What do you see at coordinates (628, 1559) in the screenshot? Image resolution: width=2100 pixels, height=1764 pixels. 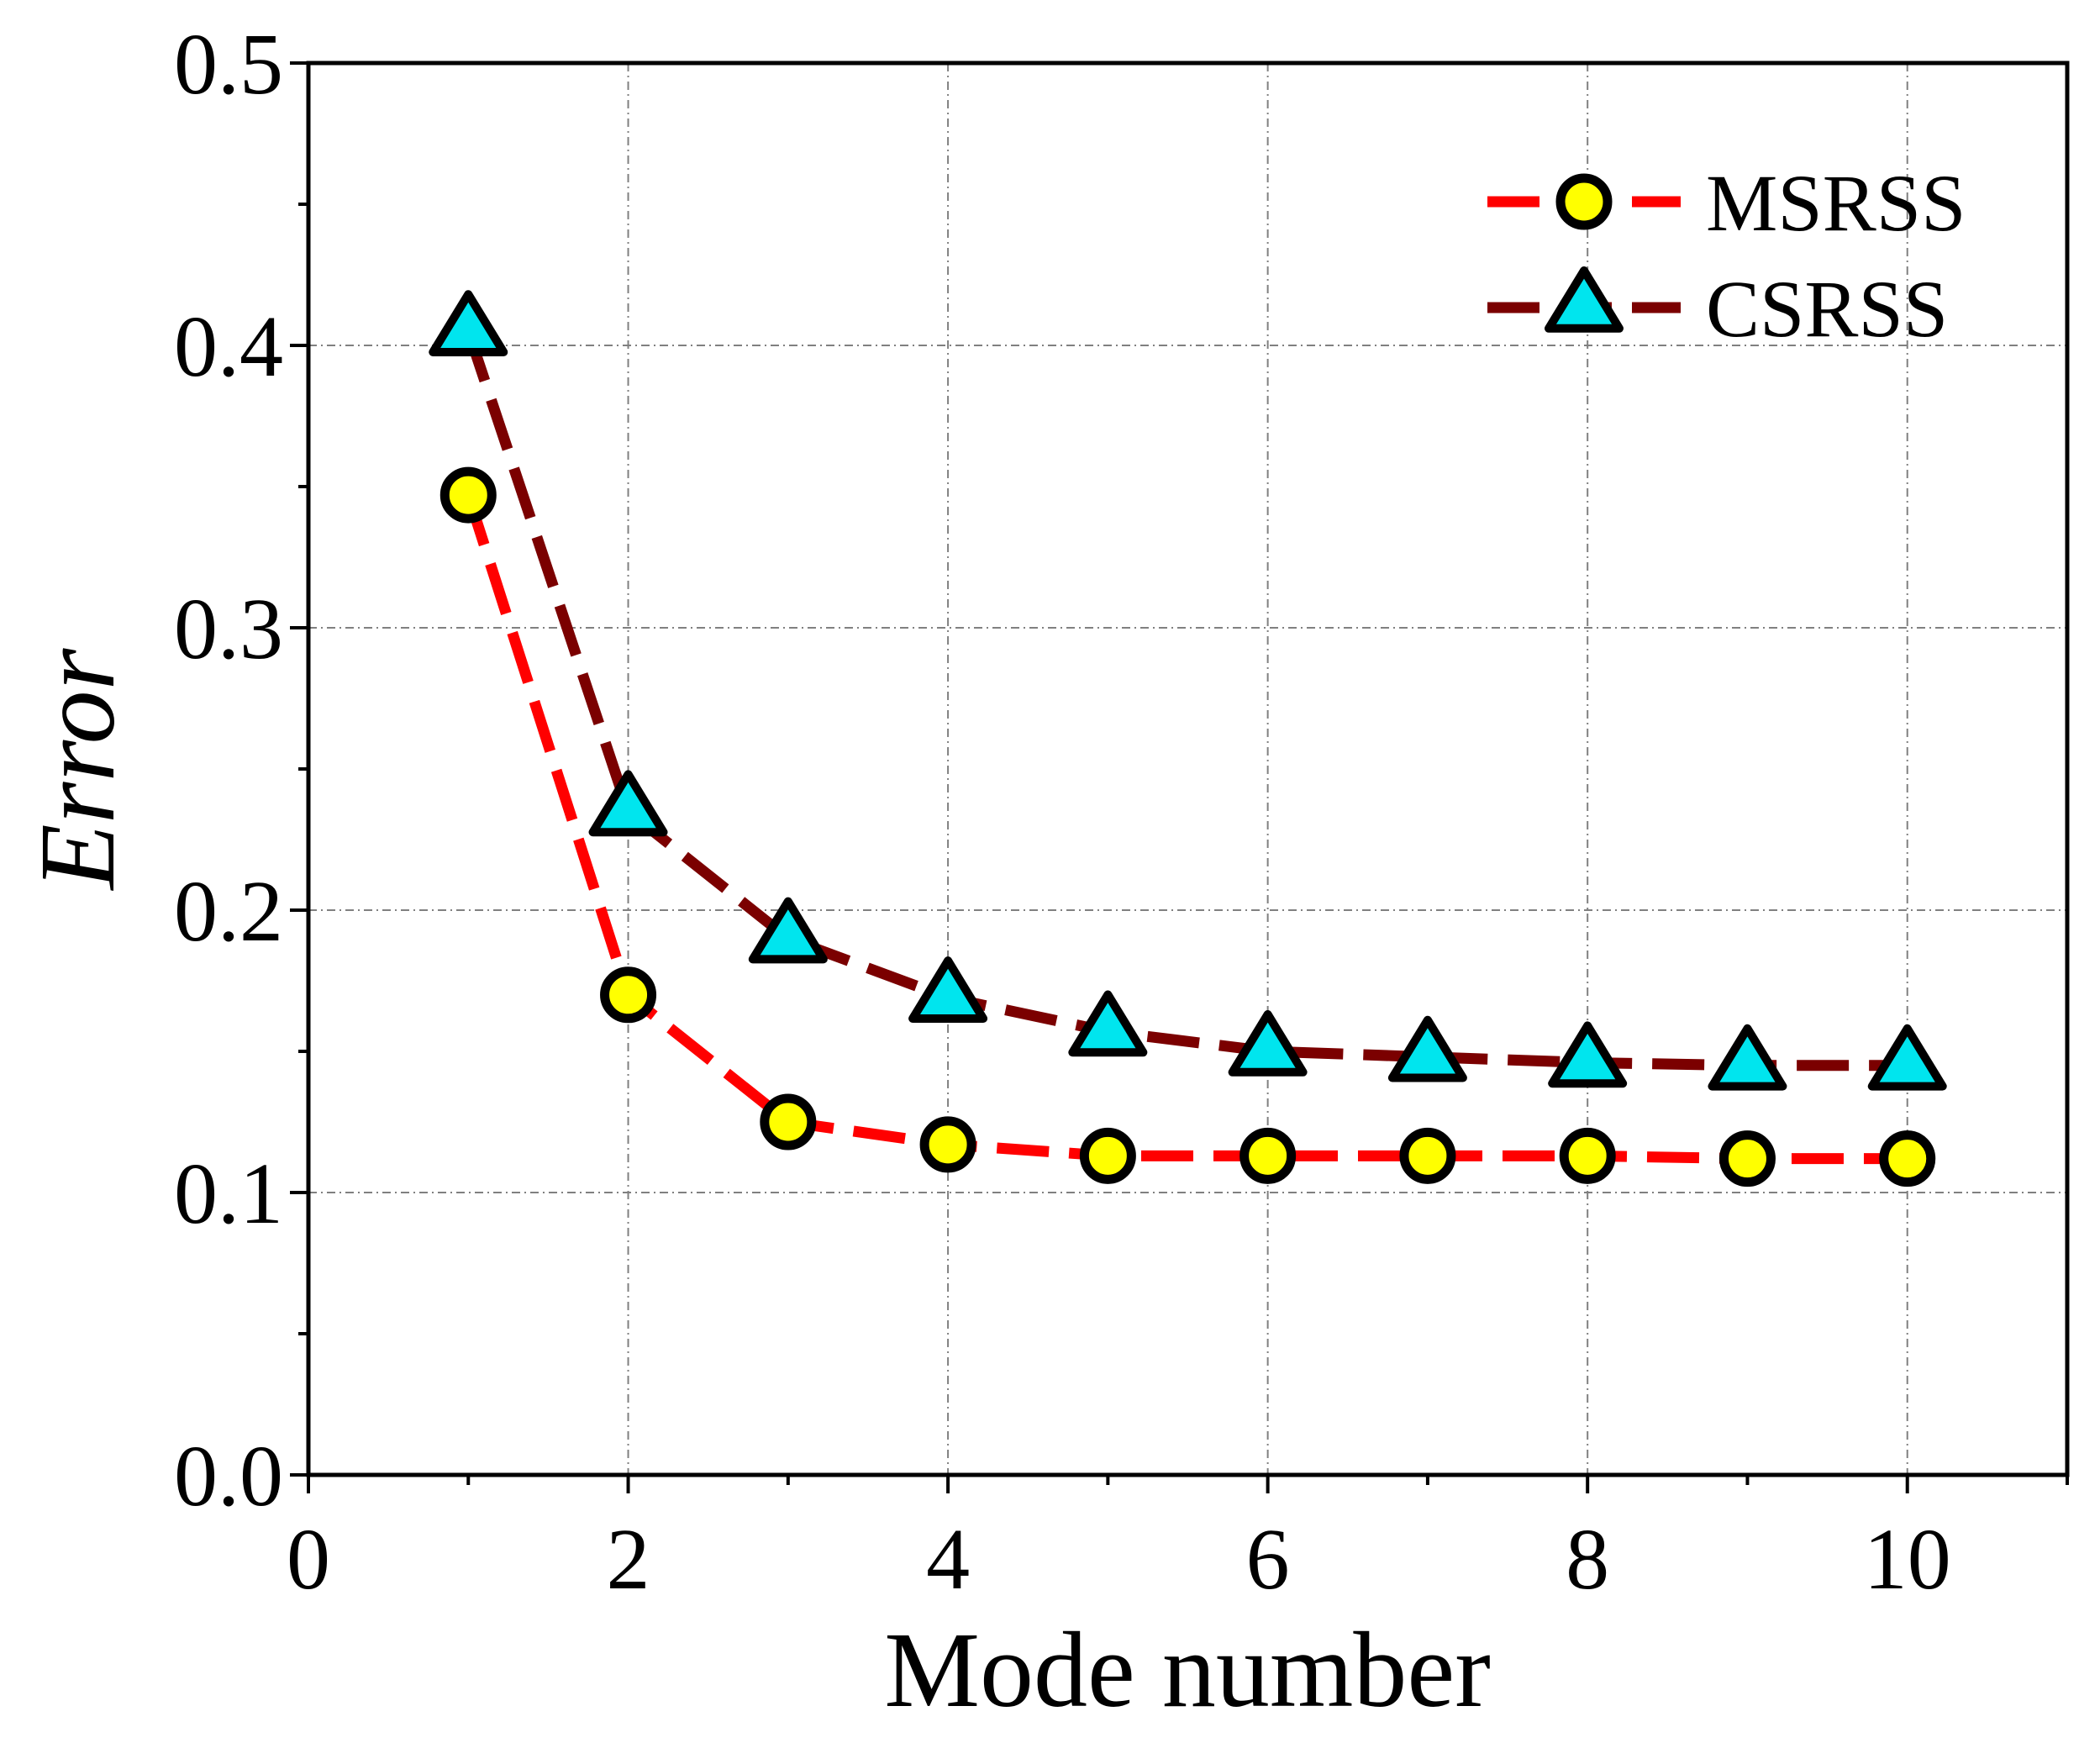 I see `x-tick-label: 2` at bounding box center [628, 1559].